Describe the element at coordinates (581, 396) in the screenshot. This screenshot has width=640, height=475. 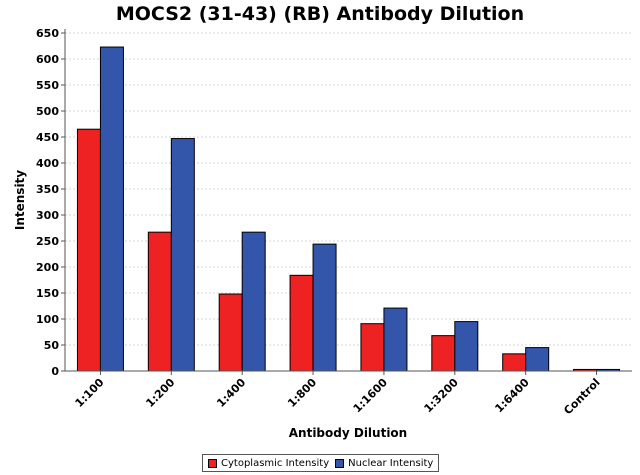
I see `x-tick-label: Control` at that location.